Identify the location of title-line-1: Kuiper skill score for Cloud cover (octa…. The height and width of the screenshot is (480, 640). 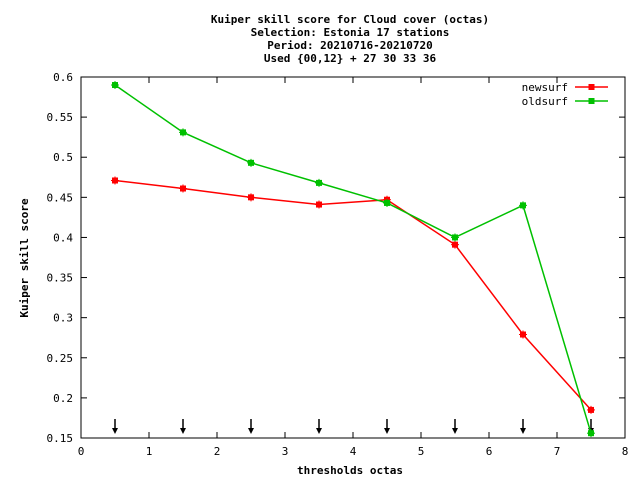
(350, 19).